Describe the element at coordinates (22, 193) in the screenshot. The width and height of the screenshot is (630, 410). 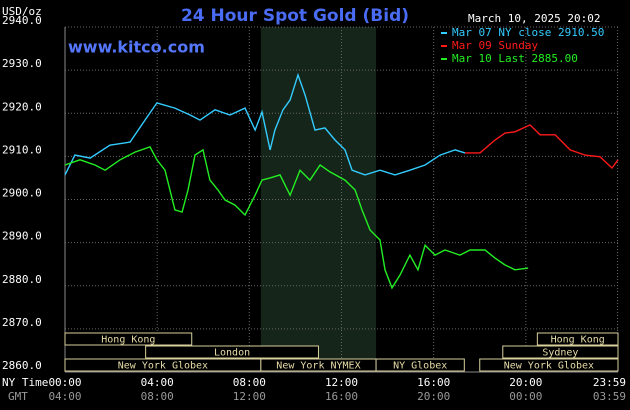
I see `y-tick-label: 2900.0` at that location.